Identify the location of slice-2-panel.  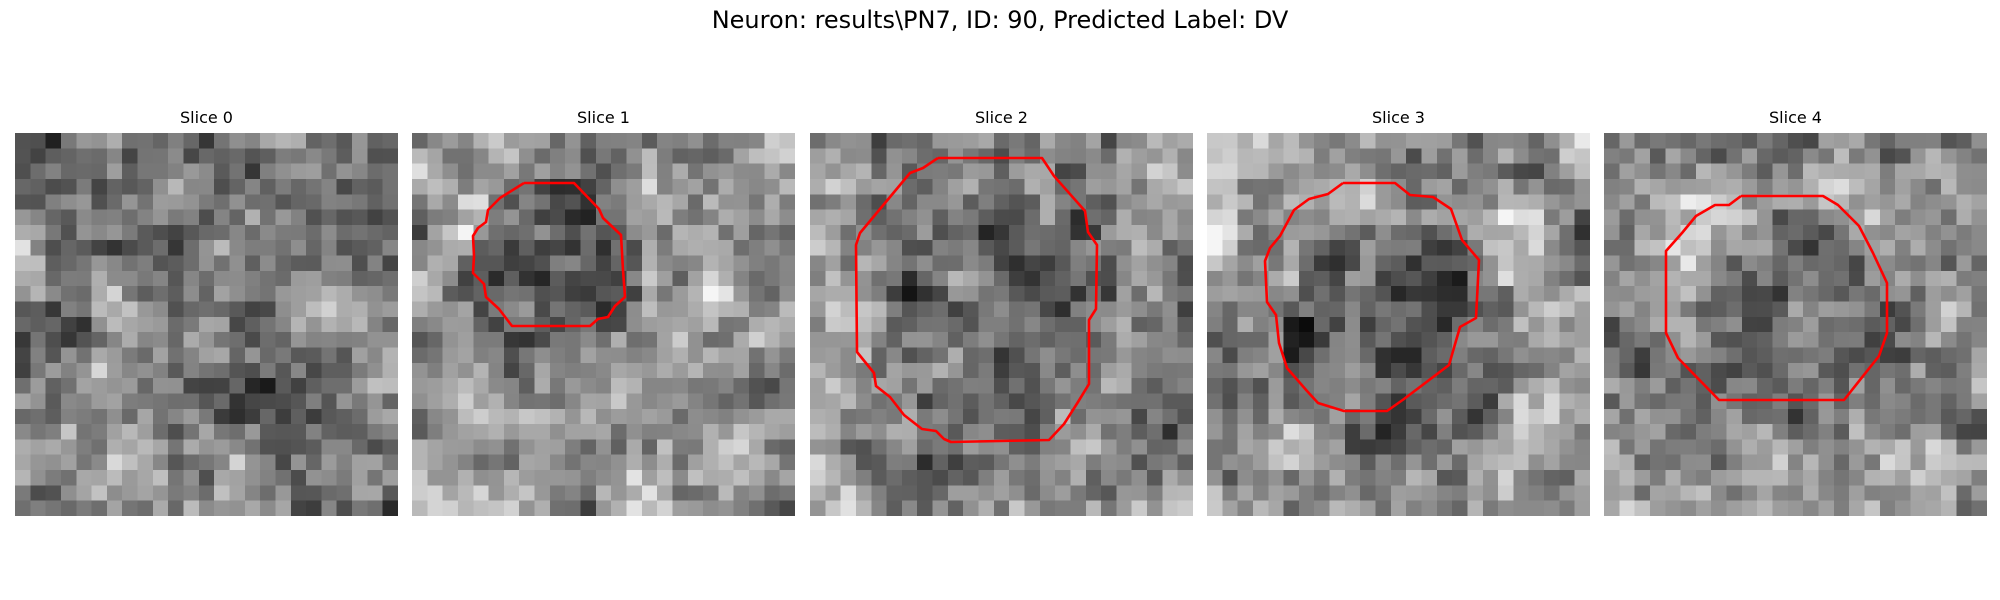
(1001, 324).